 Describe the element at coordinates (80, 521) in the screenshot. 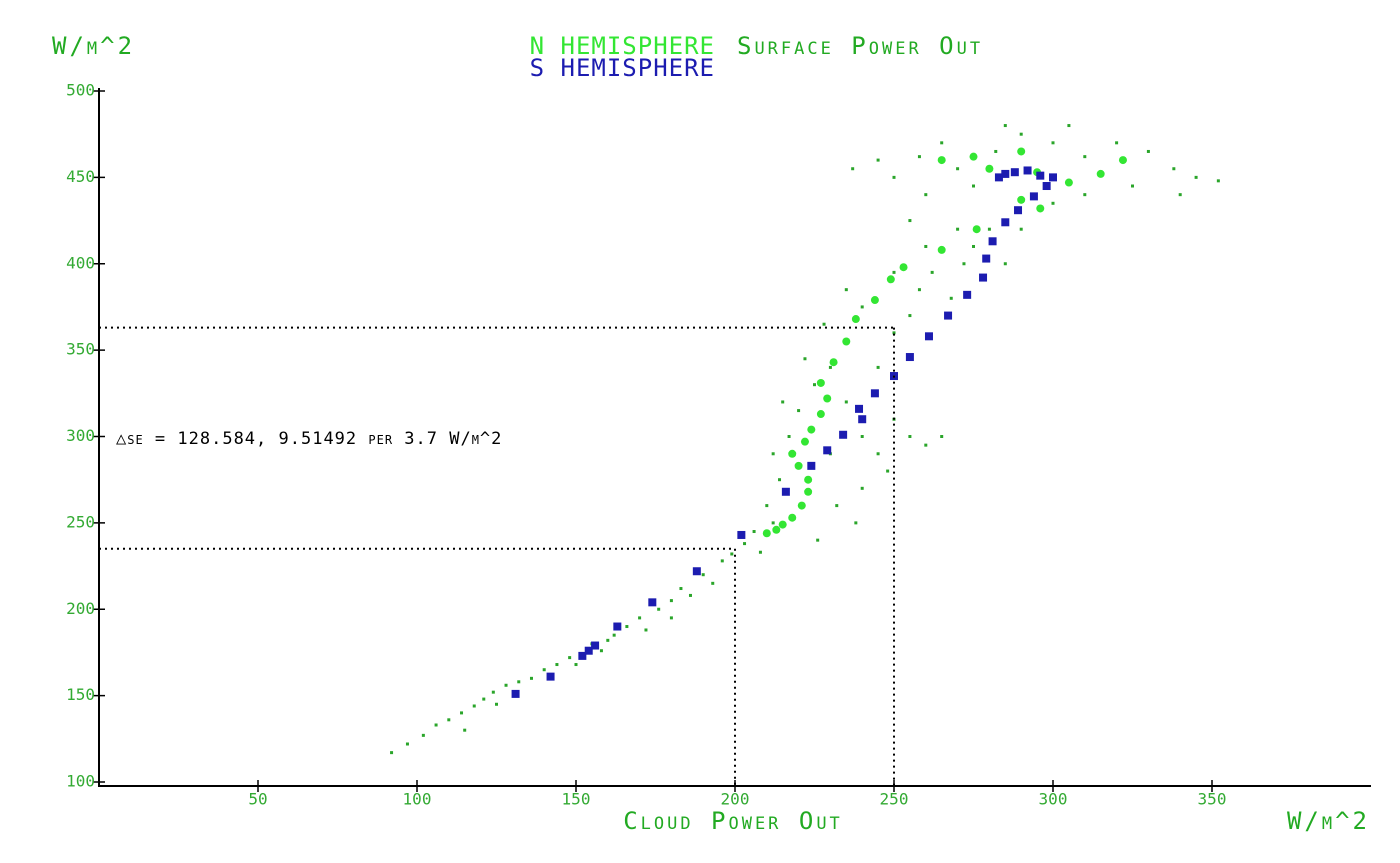

I see `y-tick-label: 250` at that location.